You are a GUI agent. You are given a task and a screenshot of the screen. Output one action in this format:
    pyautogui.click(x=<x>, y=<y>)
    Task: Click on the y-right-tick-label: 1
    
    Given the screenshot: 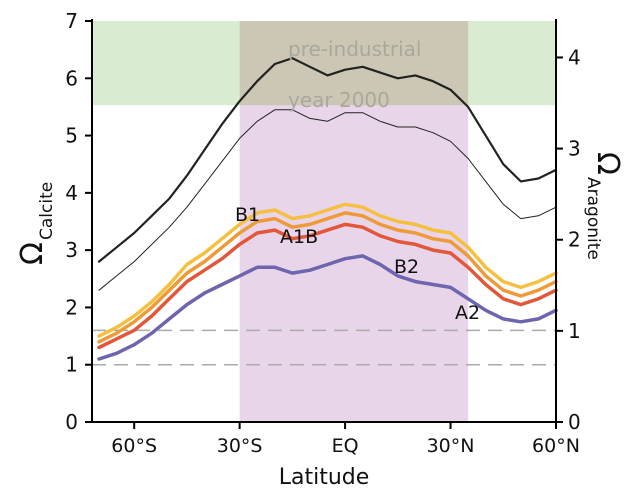 What is the action you would take?
    pyautogui.click(x=574, y=331)
    